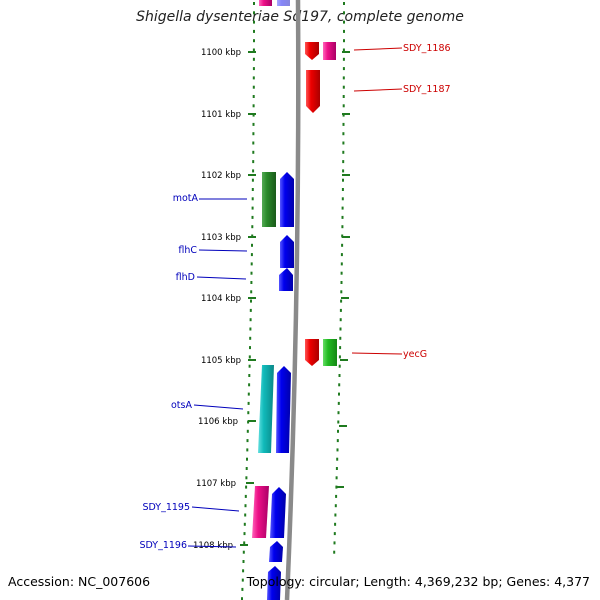  Describe the element at coordinates (221, 299) in the screenshot. I see `tick-label: 1104 kbp` at that location.